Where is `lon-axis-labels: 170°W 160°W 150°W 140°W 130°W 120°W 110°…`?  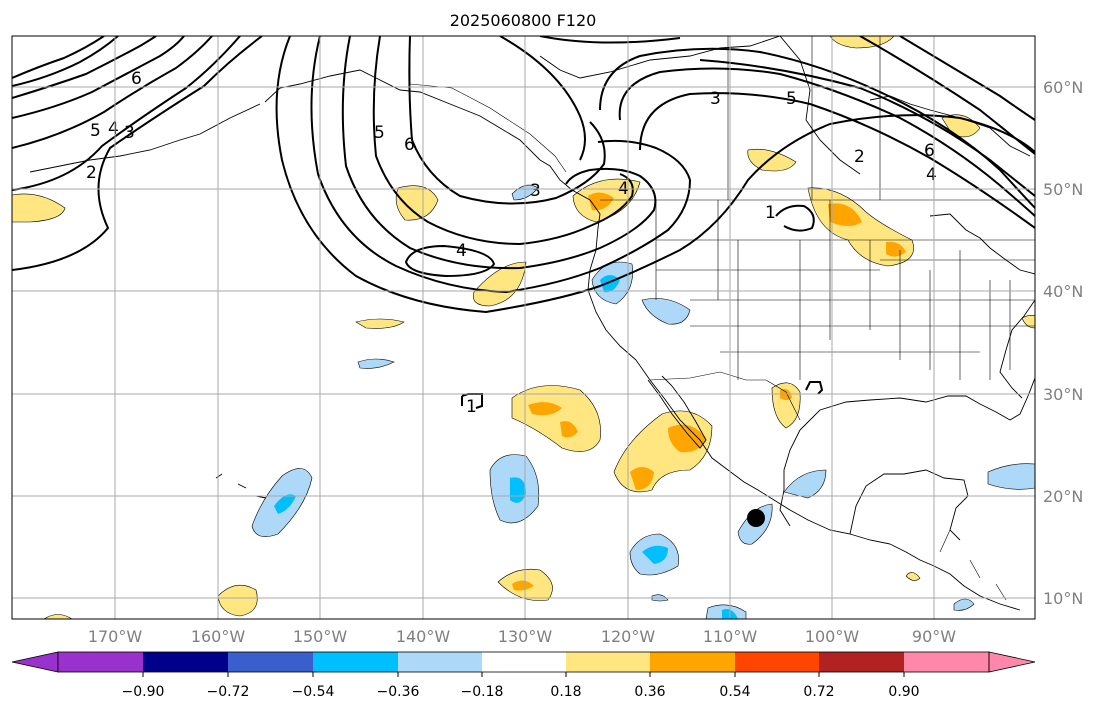
lon-axis-labels: 170°W 160°W 150°W 140°W 130°W 120°W 110°… is located at coordinates (522, 636).